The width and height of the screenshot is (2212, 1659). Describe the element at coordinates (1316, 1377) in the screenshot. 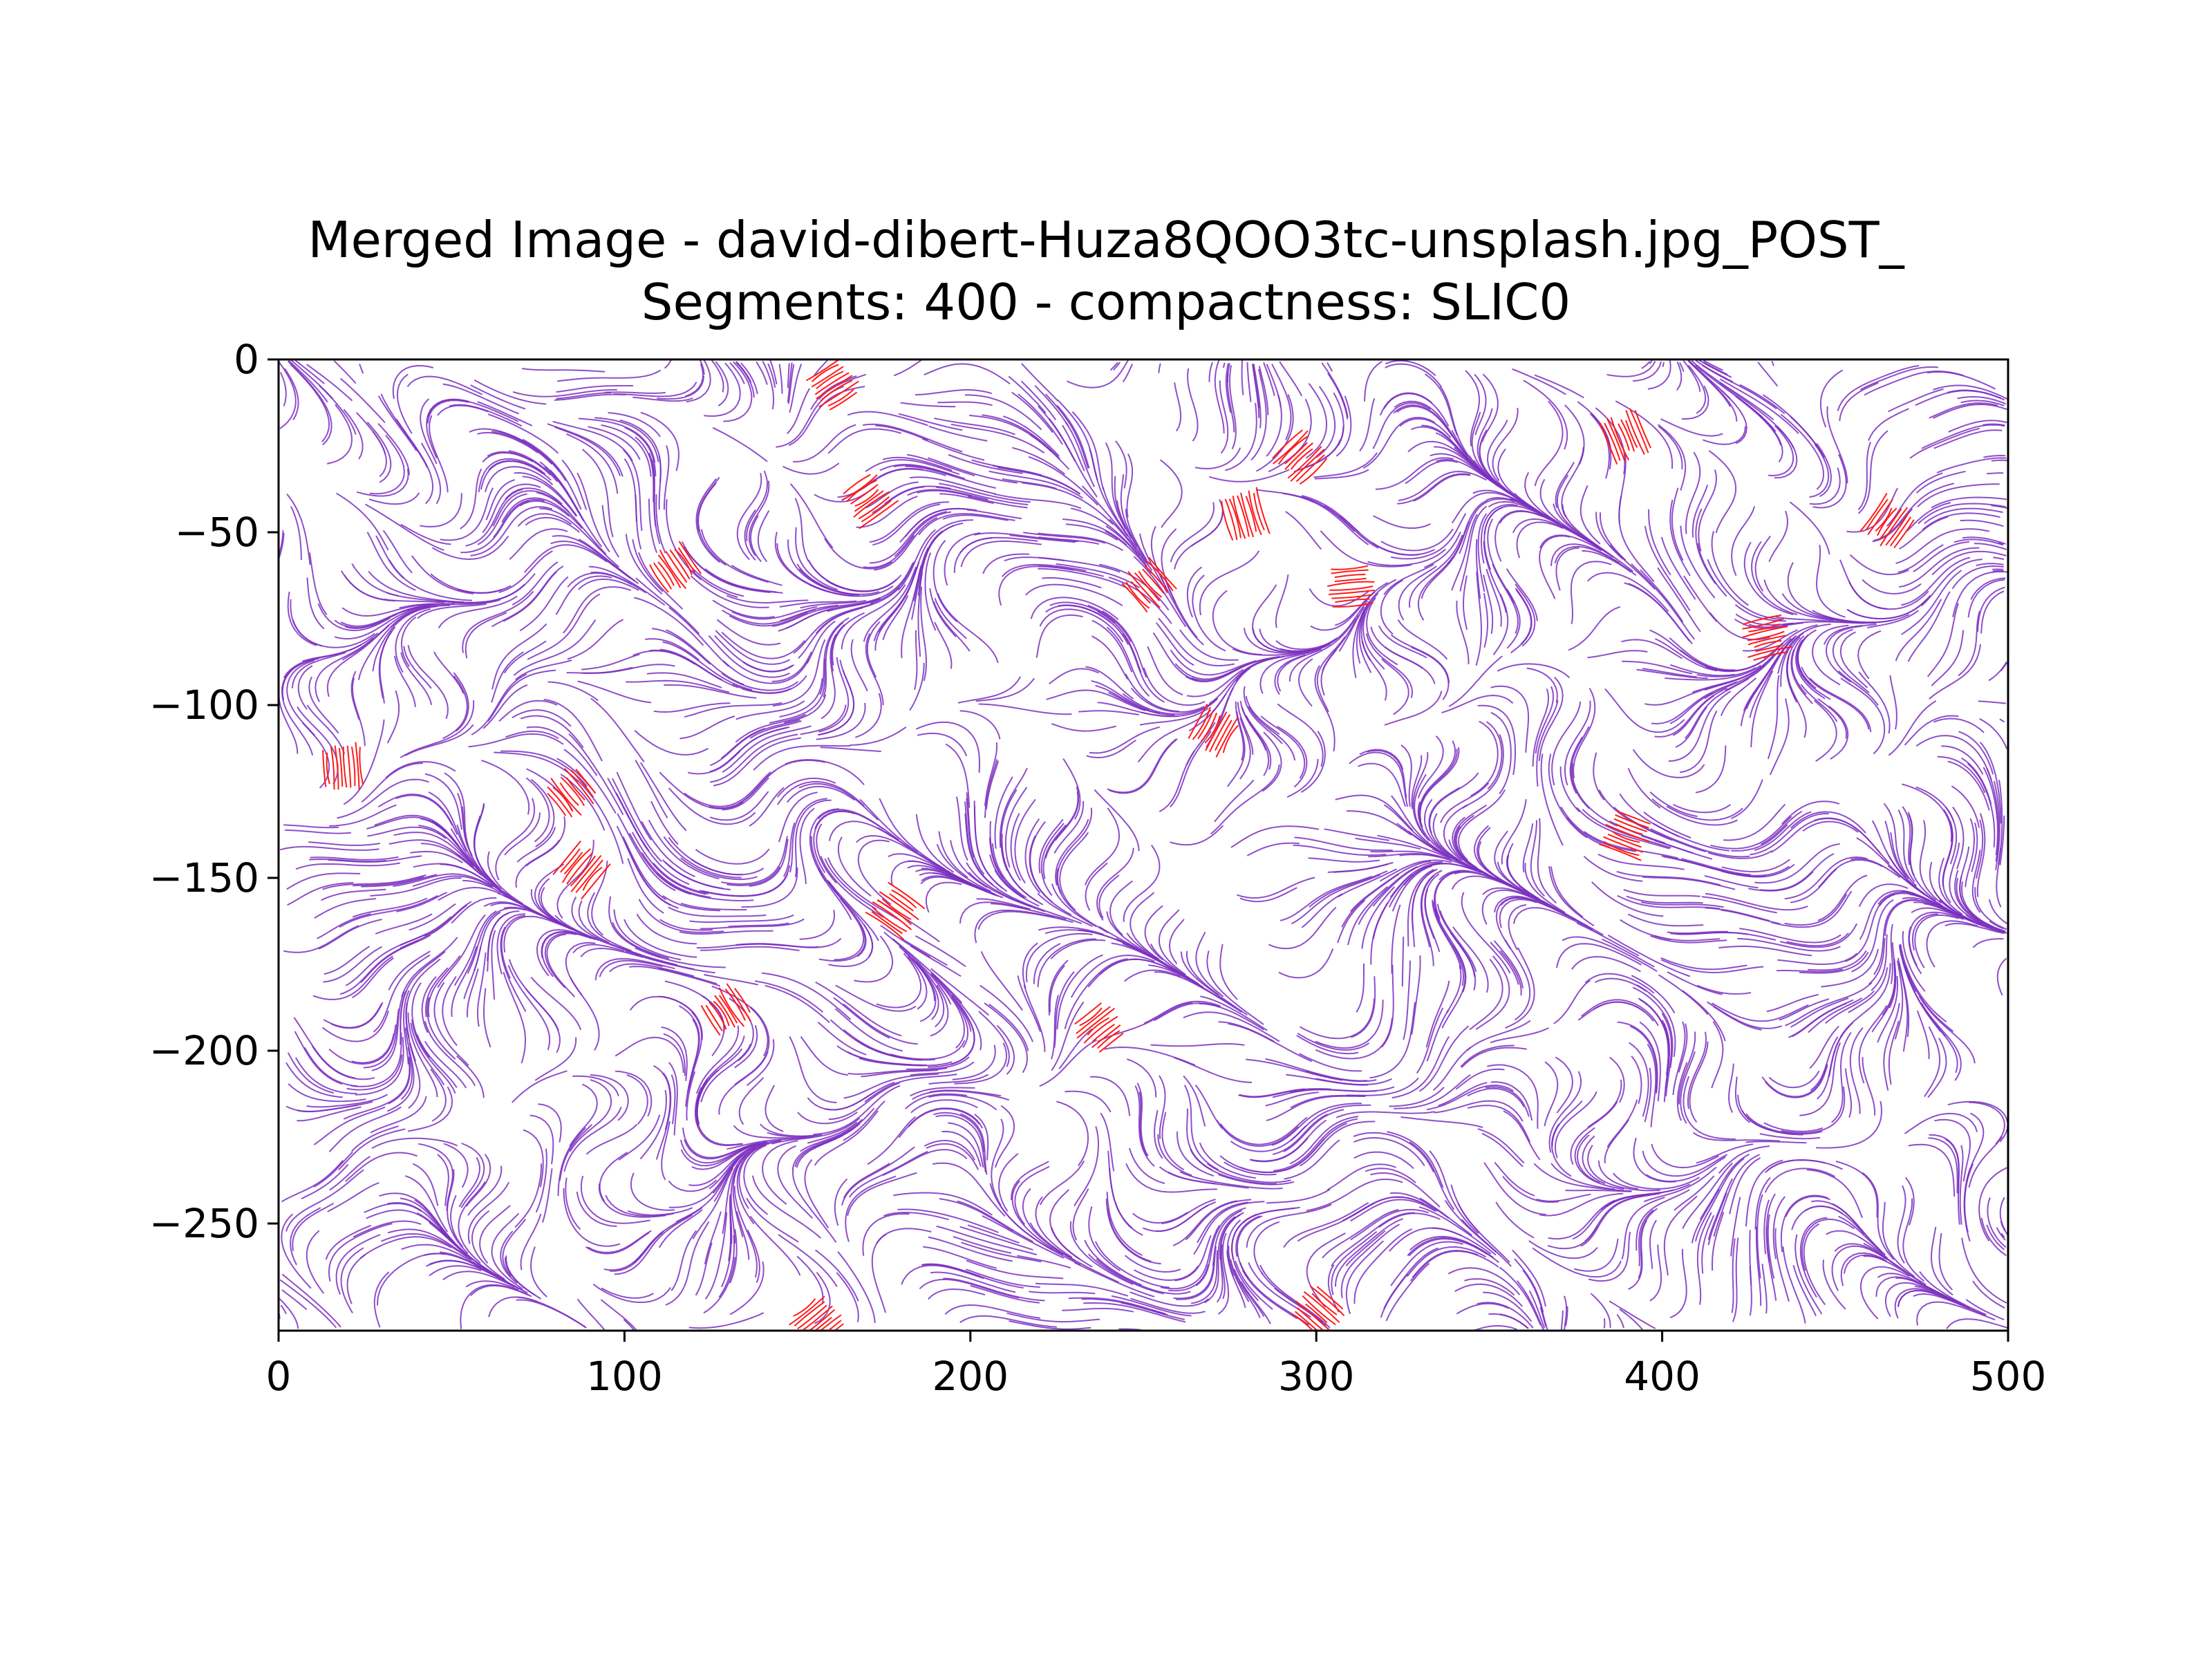

I see `x-tick-label: 300` at that location.